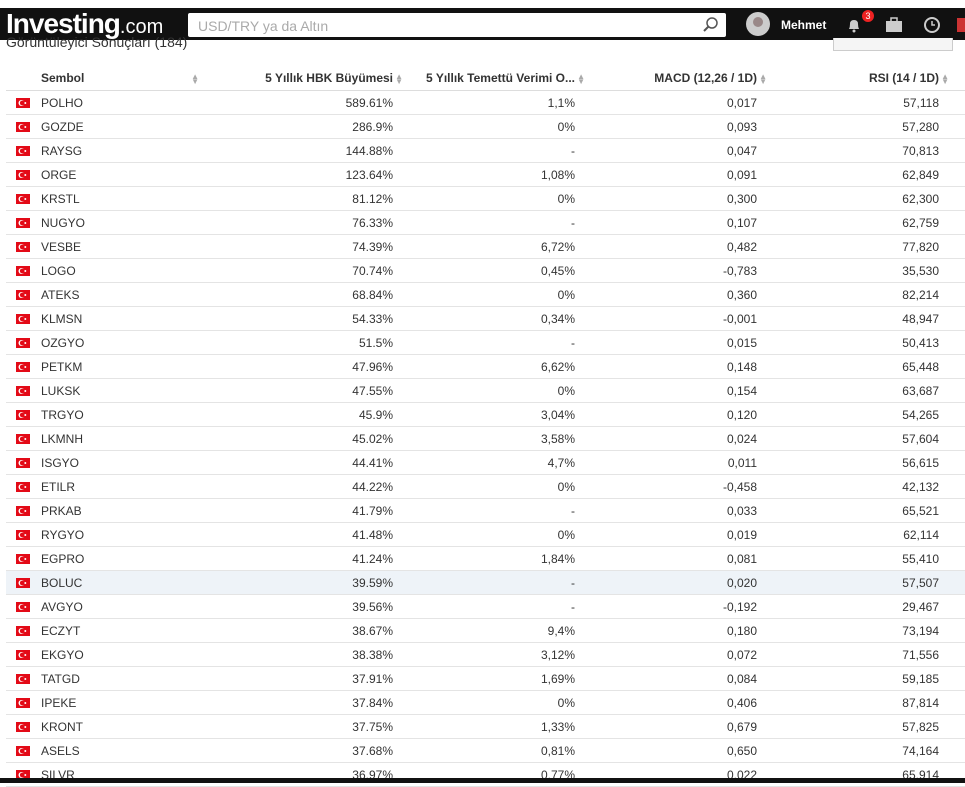 Image resolution: width=965 pixels, height=787 pixels. I want to click on symbol-cell: EKGYO, so click(62, 655).